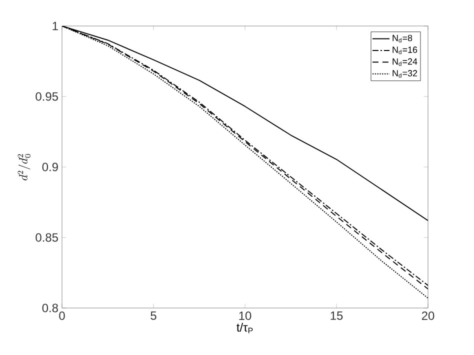 This screenshot has width=474, height=355. What do you see at coordinates (55, 26) in the screenshot?
I see `y-tick-label: 1` at bounding box center [55, 26].